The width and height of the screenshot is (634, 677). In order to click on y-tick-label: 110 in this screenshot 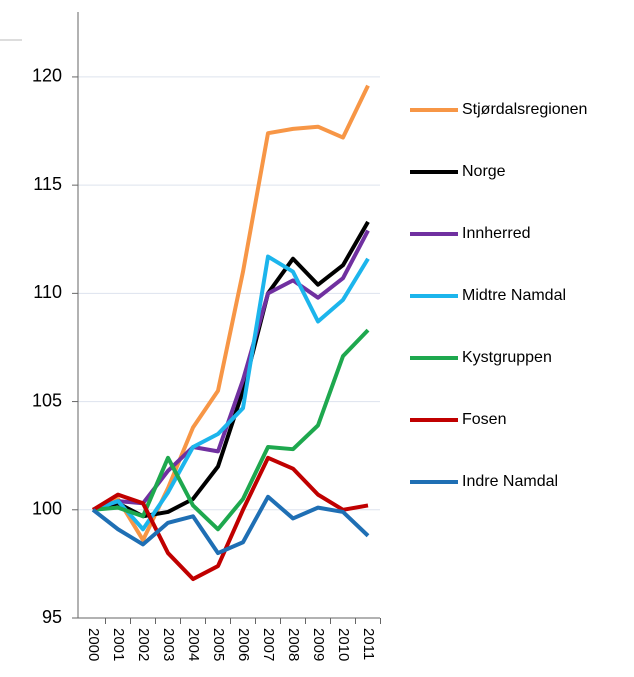, I will do `click(47, 292)`.